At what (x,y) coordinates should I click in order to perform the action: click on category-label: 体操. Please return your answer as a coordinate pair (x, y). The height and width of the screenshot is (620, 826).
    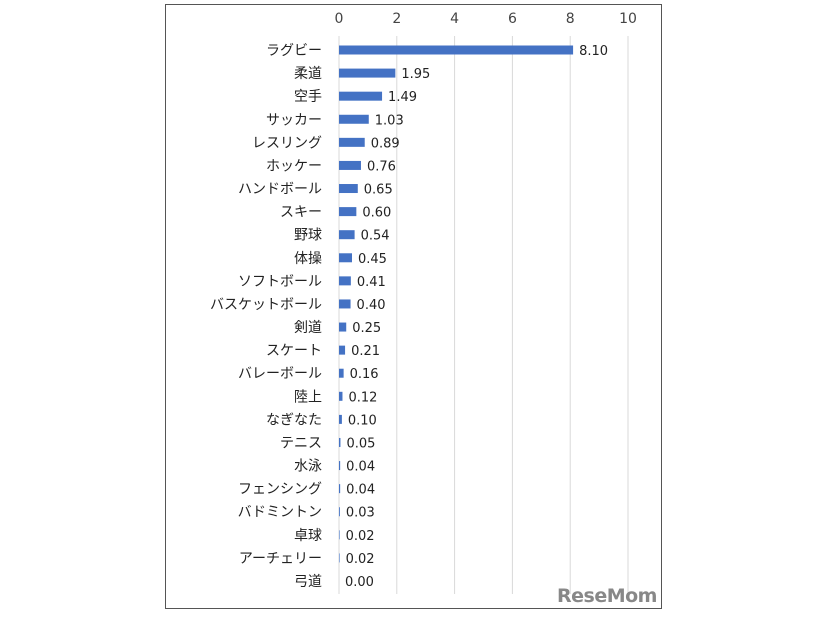
    Looking at the image, I should click on (308, 259).